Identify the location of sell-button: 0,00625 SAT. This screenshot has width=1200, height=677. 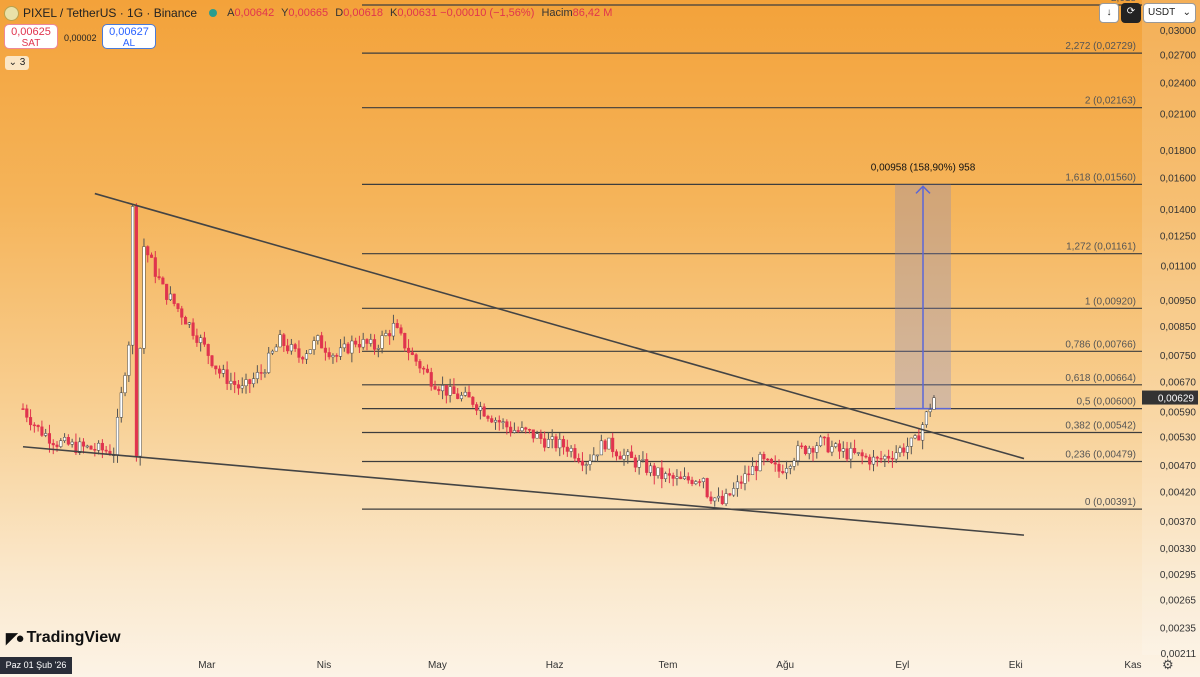
(31, 36).